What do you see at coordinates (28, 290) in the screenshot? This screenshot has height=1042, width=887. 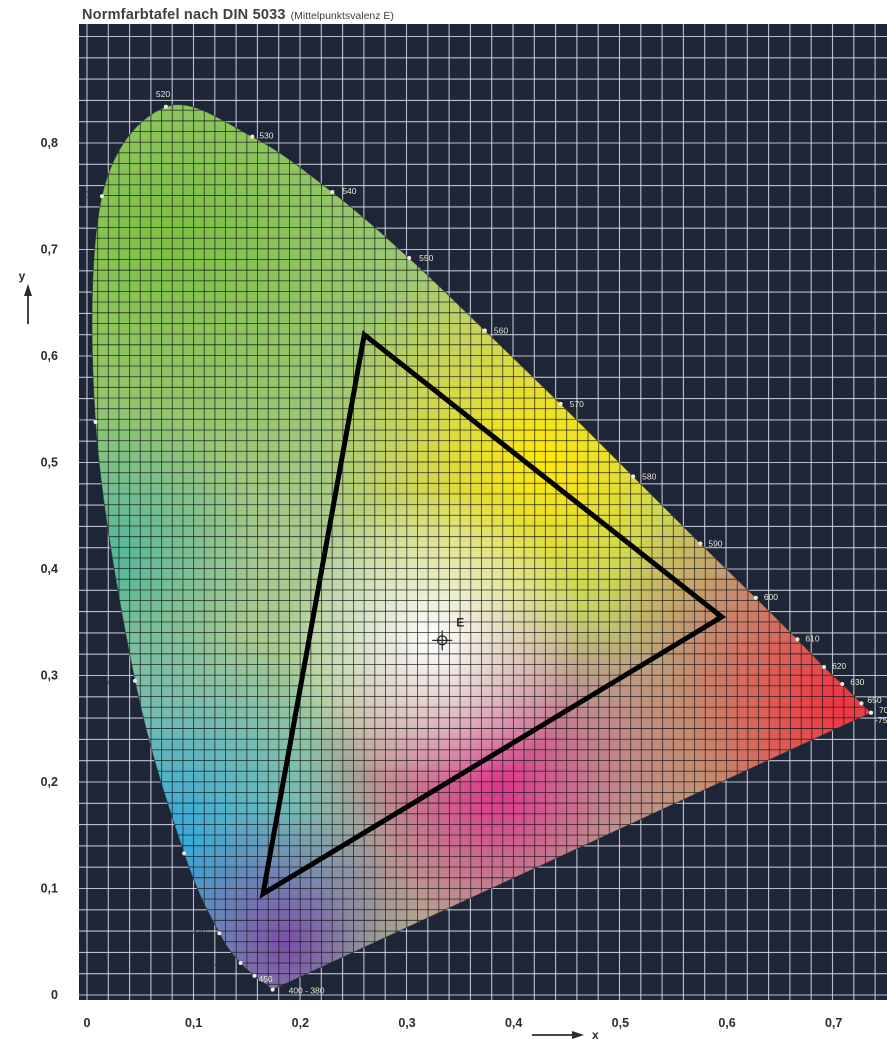 I see `y-axis-arrowhead` at bounding box center [28, 290].